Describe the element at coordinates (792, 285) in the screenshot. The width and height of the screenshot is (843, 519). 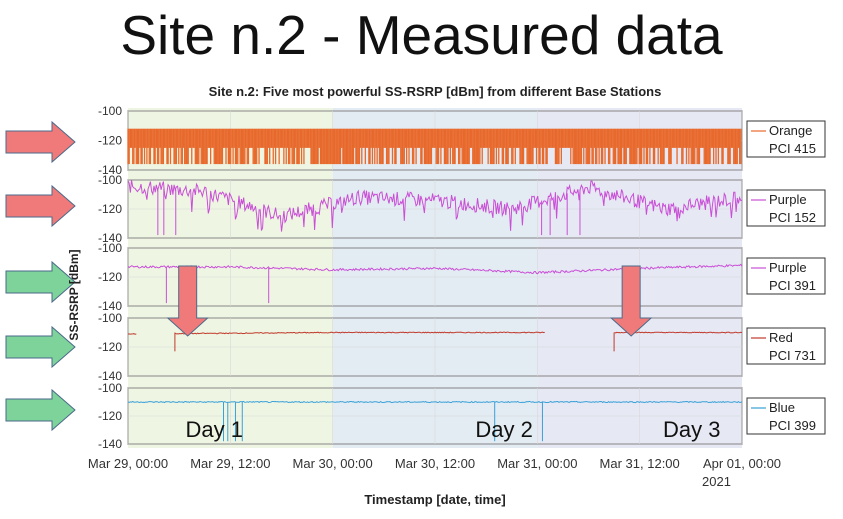
I see `legend-label: PCI 391` at that location.